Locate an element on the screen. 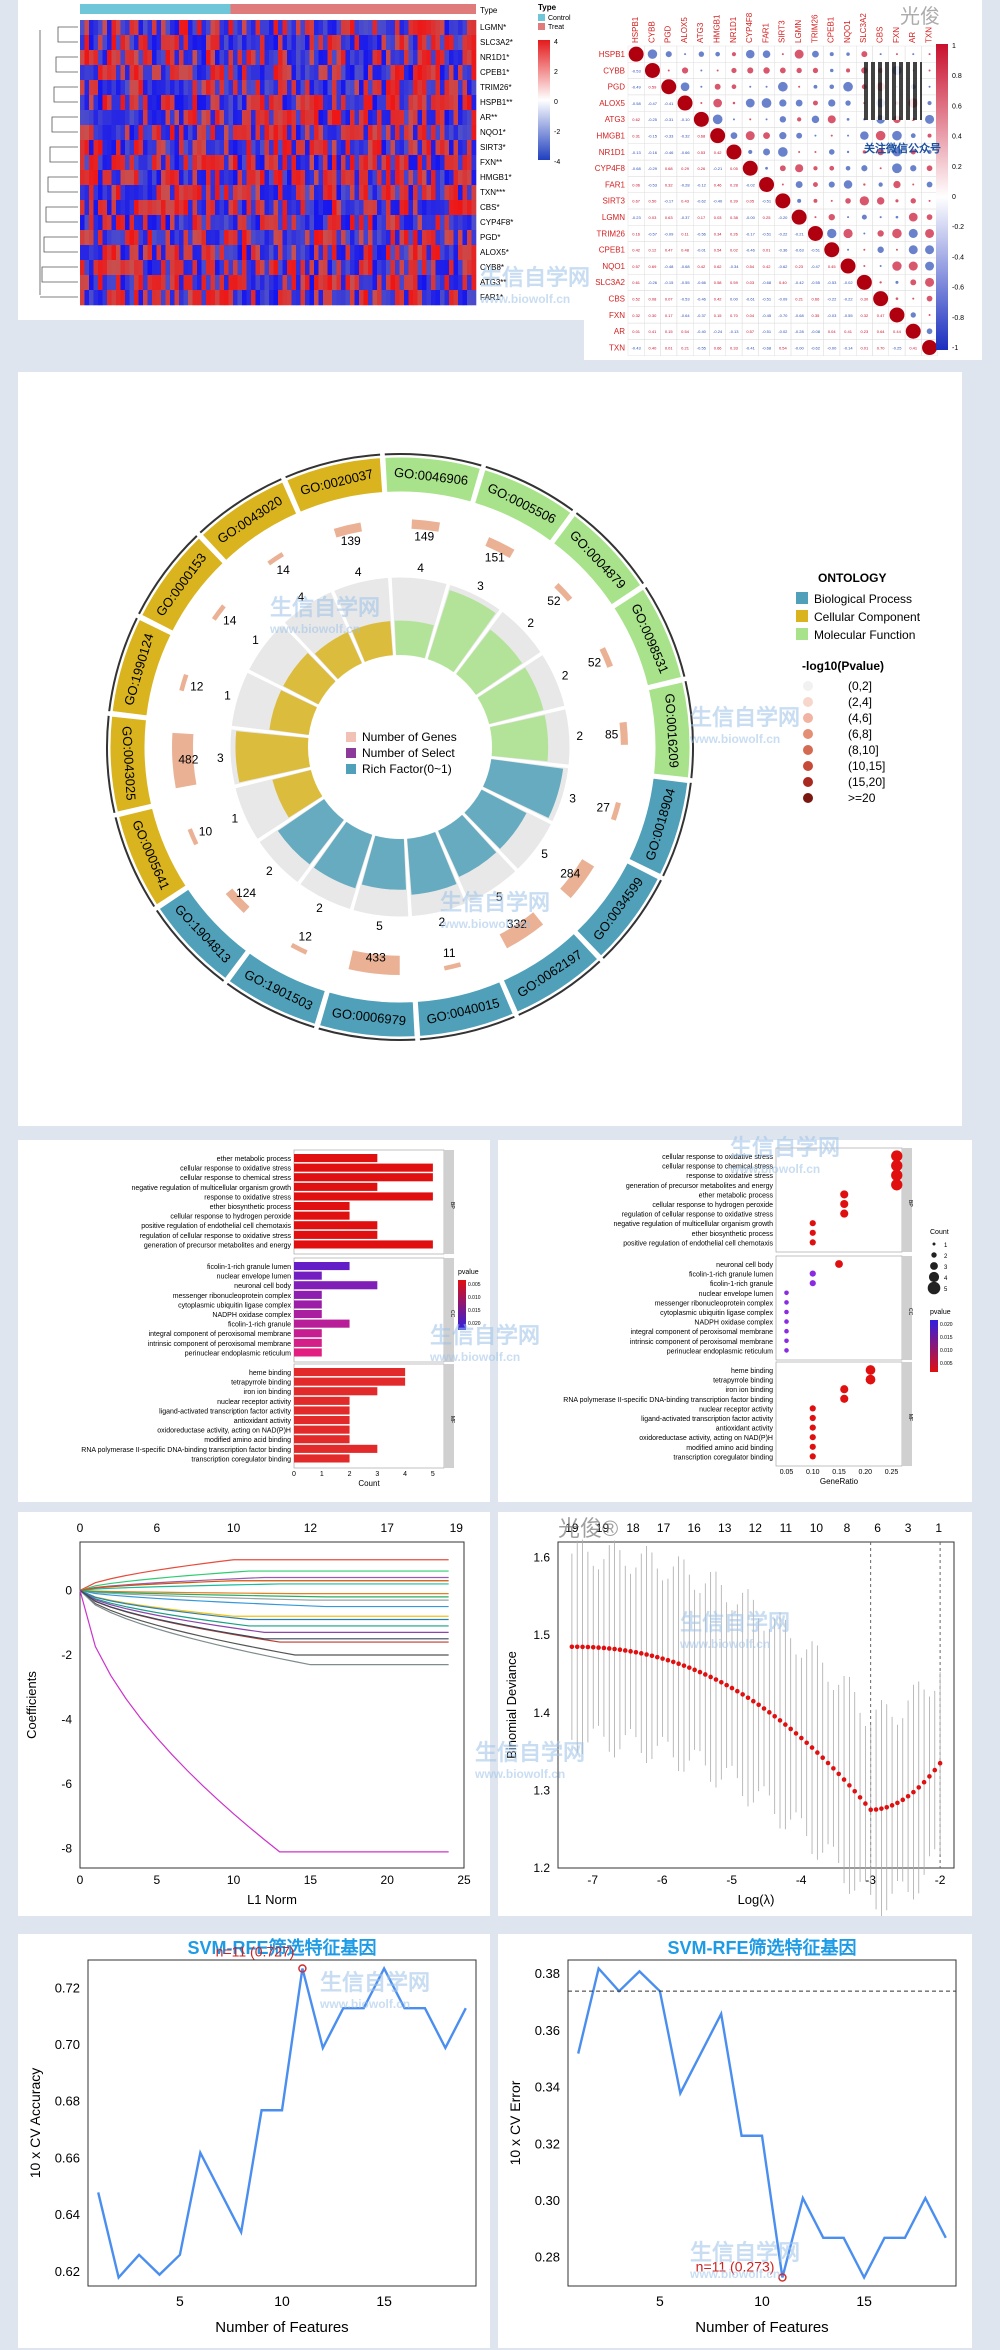  corr-value: -0.00 is located at coordinates (832, 347).